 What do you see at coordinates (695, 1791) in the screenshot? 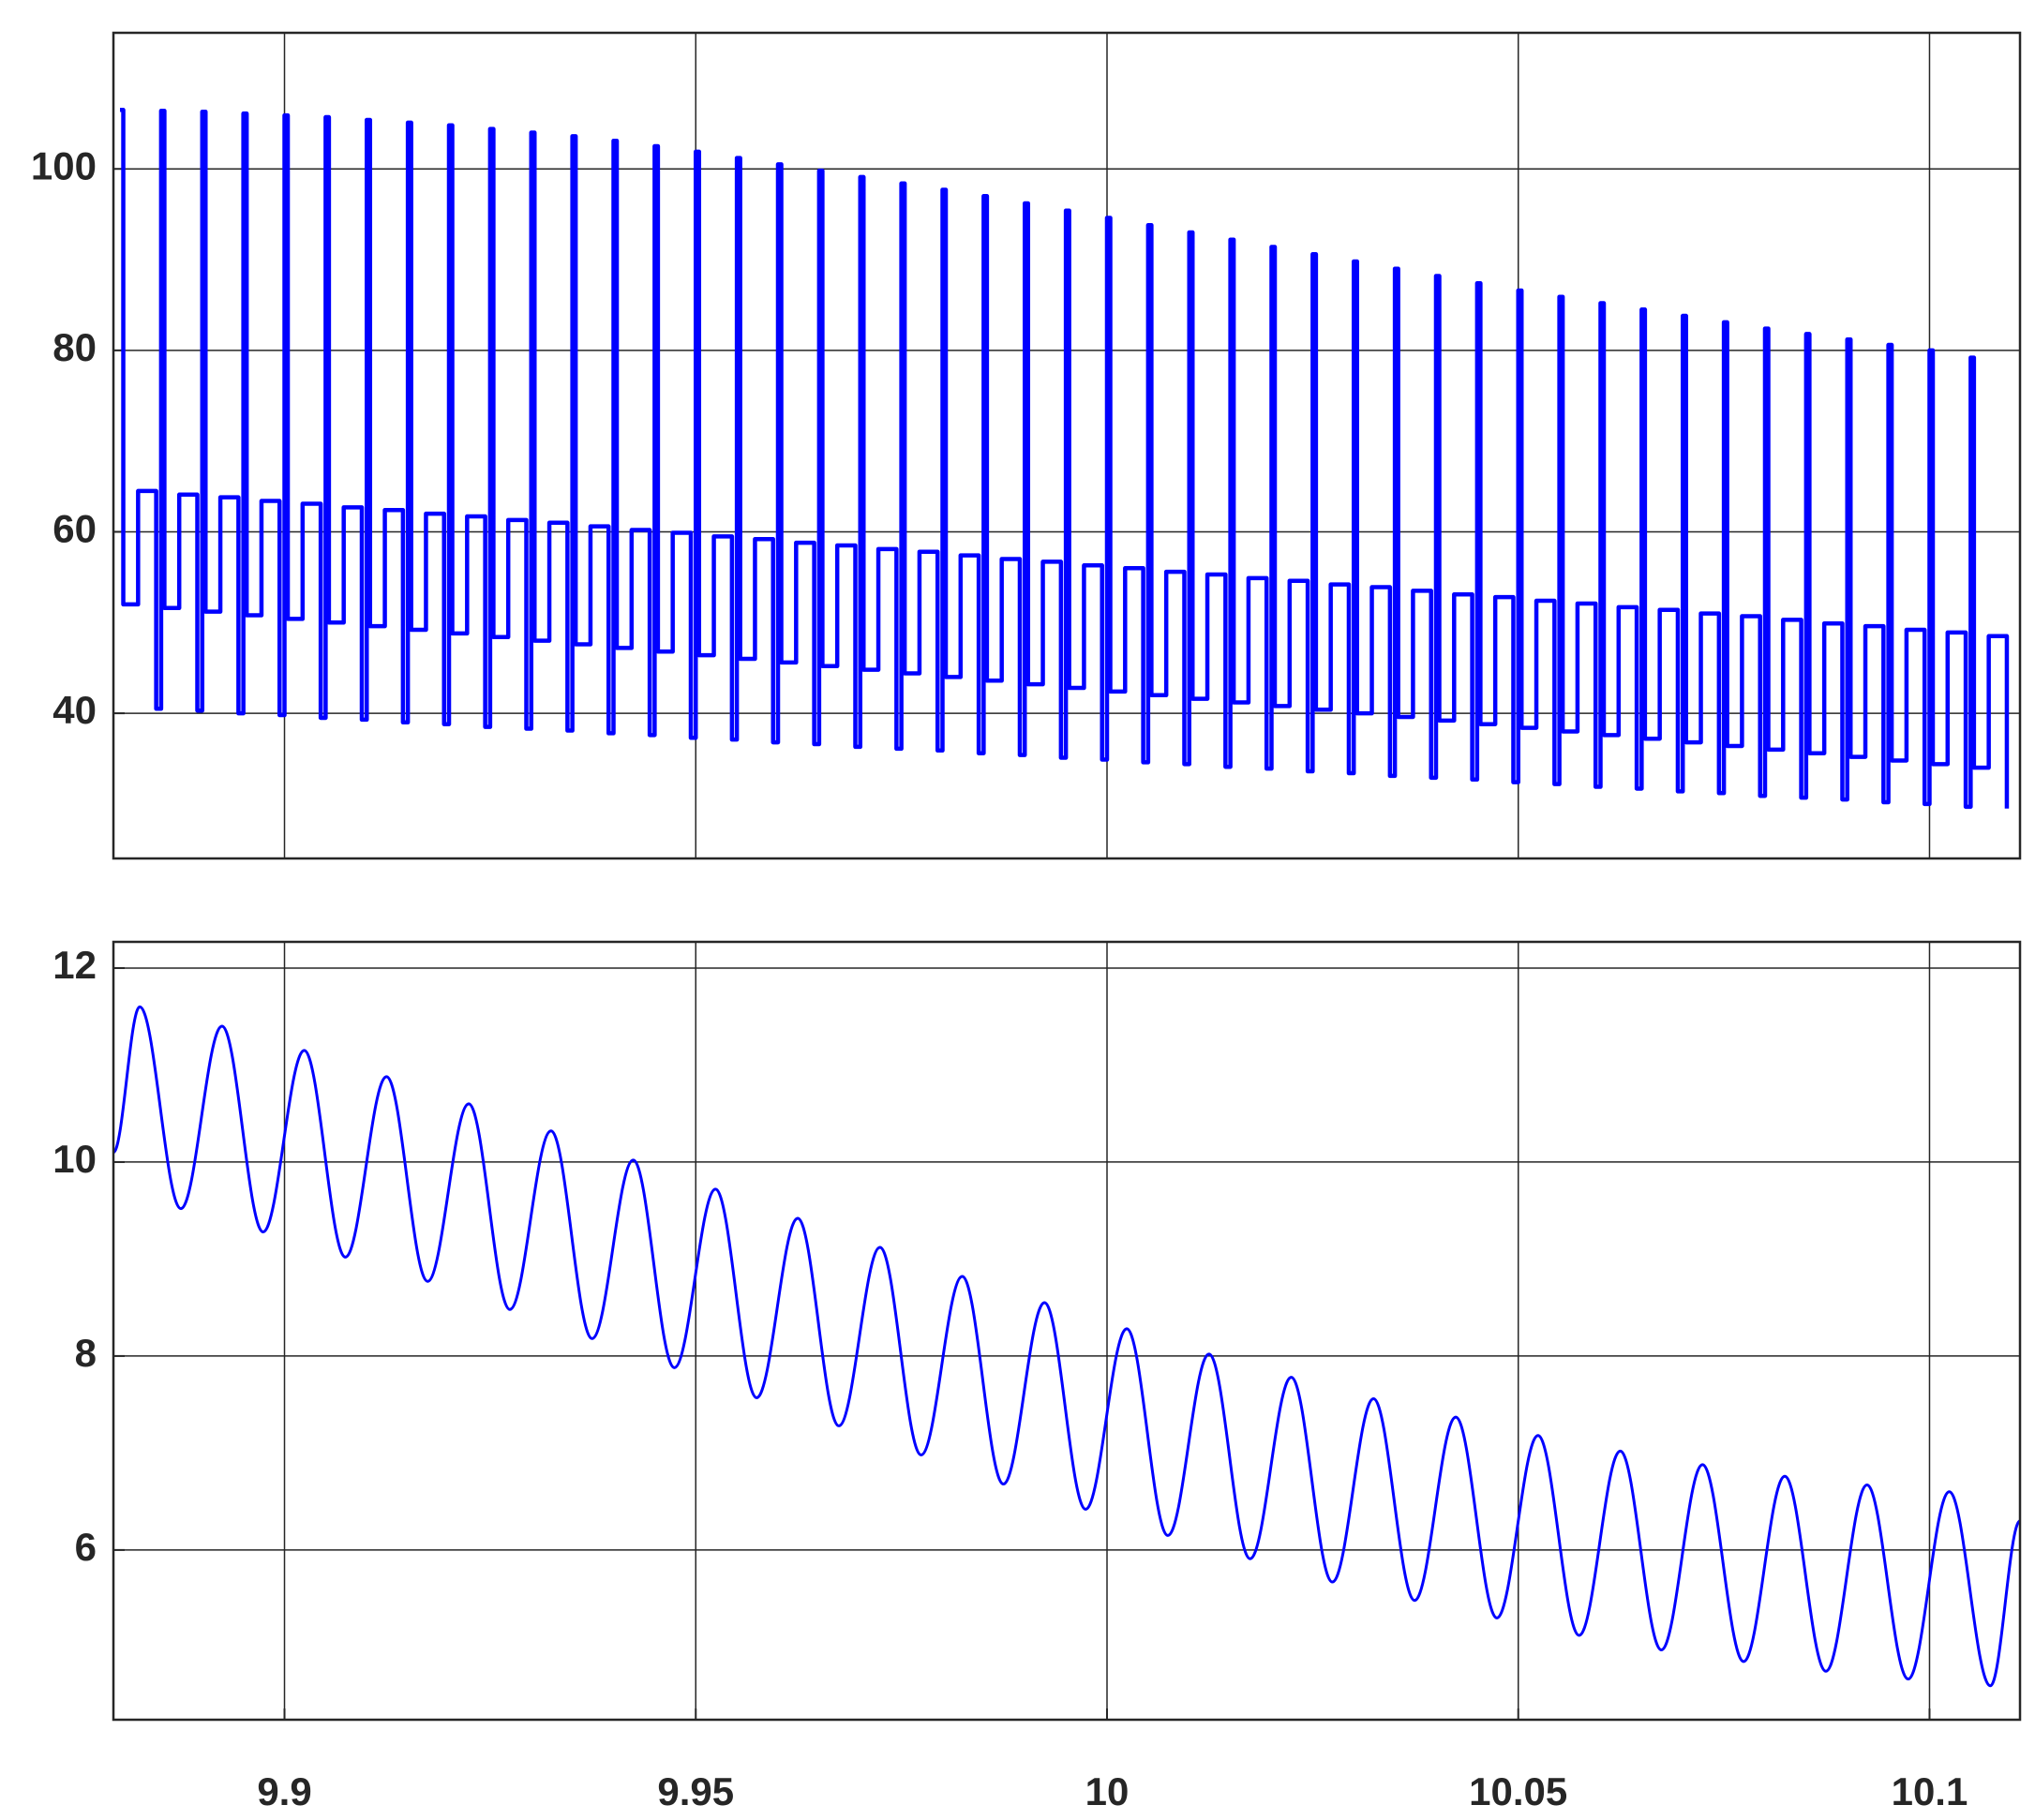
I see `x-tick-label: 9.95` at bounding box center [695, 1791].